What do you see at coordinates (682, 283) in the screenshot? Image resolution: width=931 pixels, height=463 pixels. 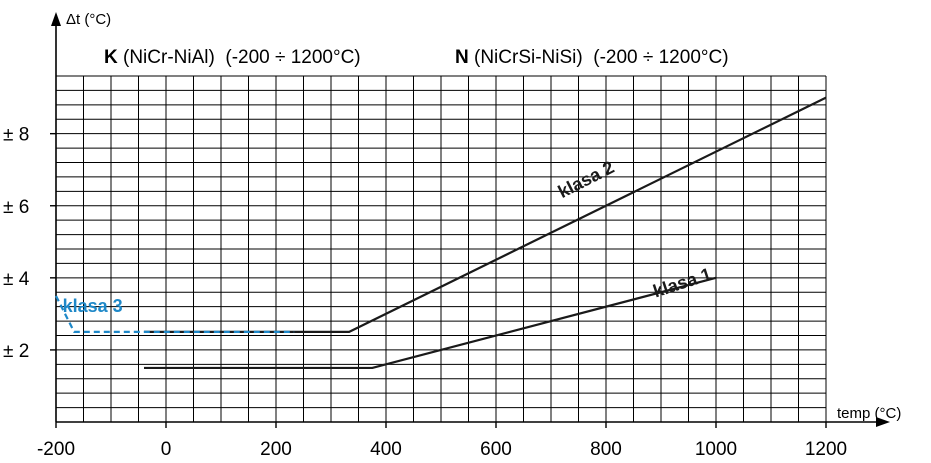 I see `series-label-klasa-1: klasa 1` at bounding box center [682, 283].